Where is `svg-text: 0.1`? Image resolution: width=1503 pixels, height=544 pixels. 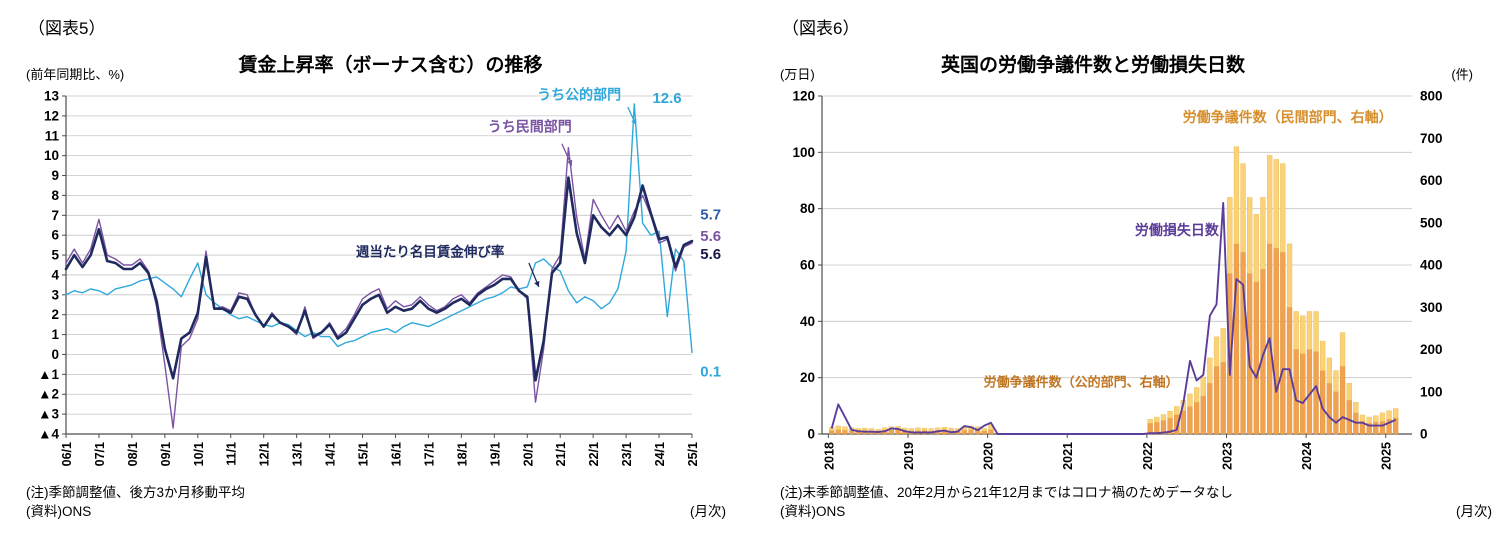 svg-text: 0.1 is located at coordinates (710, 371).